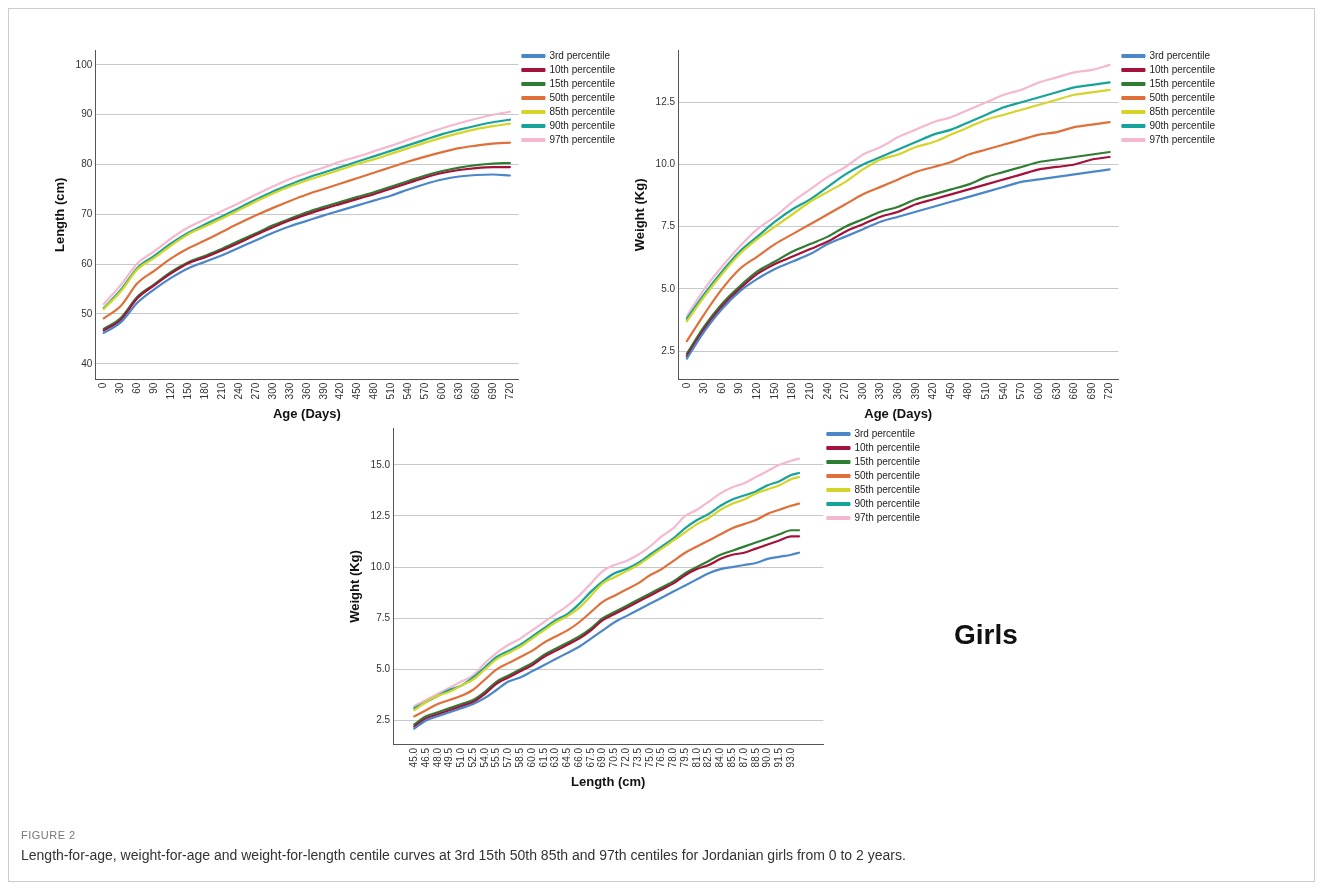 The width and height of the screenshot is (1323, 890). Describe the element at coordinates (608, 781) in the screenshot. I see `x-axis-title: Length (cm)` at that location.